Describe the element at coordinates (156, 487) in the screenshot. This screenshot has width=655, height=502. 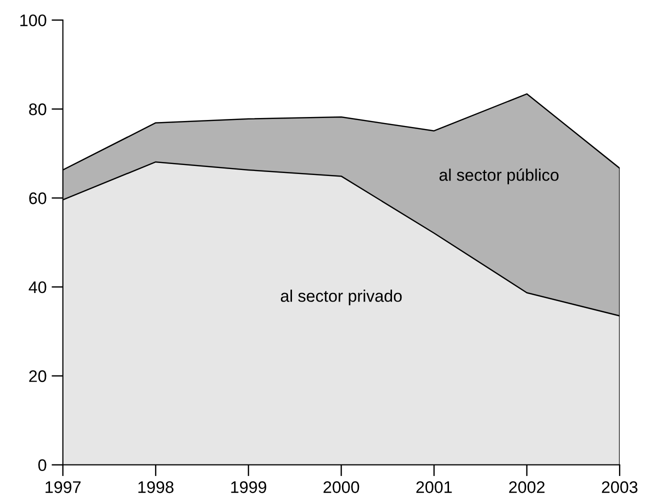
I see `x-tick-label: 1998` at that location.